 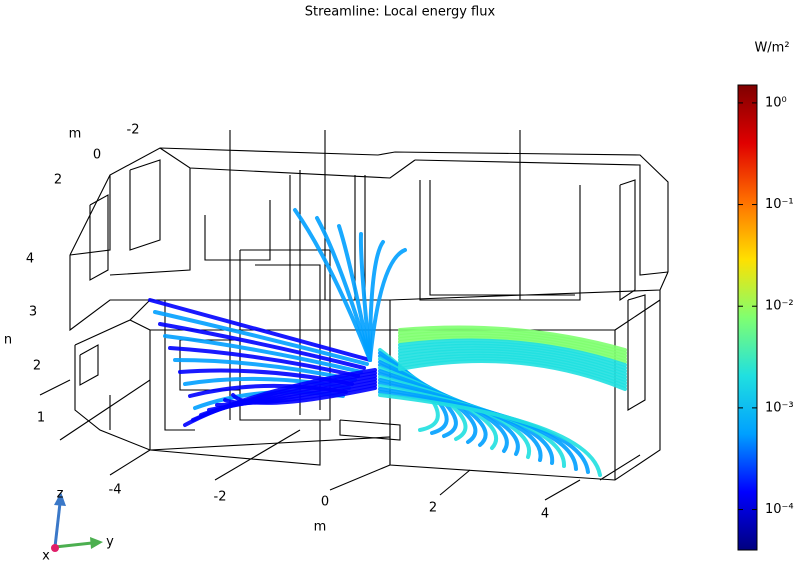 I want to click on x-tick-label: -2, so click(x=220, y=497).